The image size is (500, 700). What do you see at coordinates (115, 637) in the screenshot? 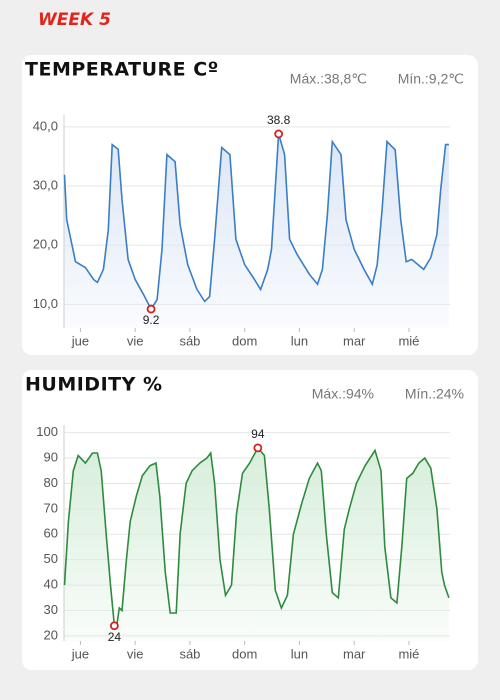
I see `highlight-label: 24` at bounding box center [115, 637].